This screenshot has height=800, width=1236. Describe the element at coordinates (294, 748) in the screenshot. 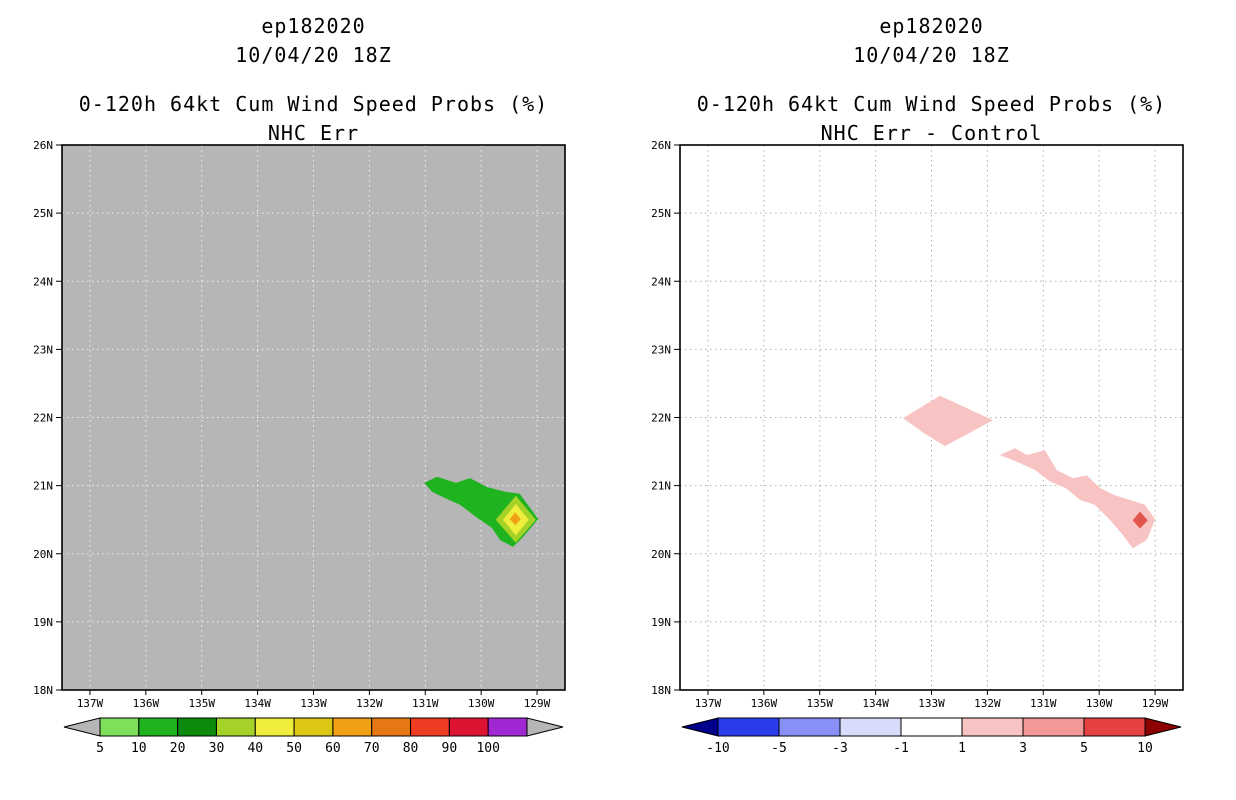

I see `colorbar-label: 50` at that location.